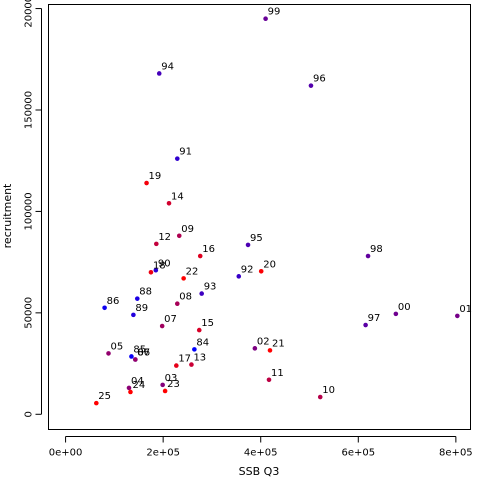  I want to click on data-point-label-19: 19, so click(155, 176).